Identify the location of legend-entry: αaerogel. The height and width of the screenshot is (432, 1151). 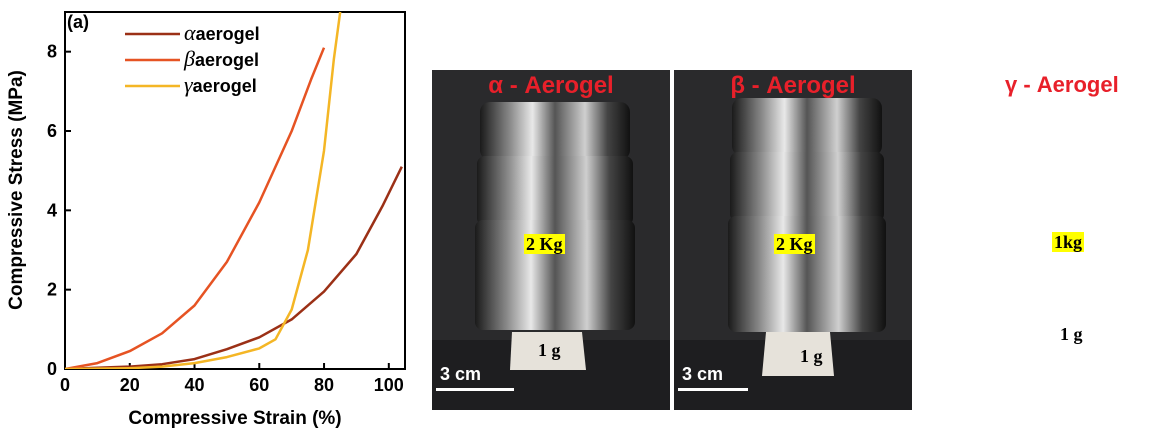
(222, 32).